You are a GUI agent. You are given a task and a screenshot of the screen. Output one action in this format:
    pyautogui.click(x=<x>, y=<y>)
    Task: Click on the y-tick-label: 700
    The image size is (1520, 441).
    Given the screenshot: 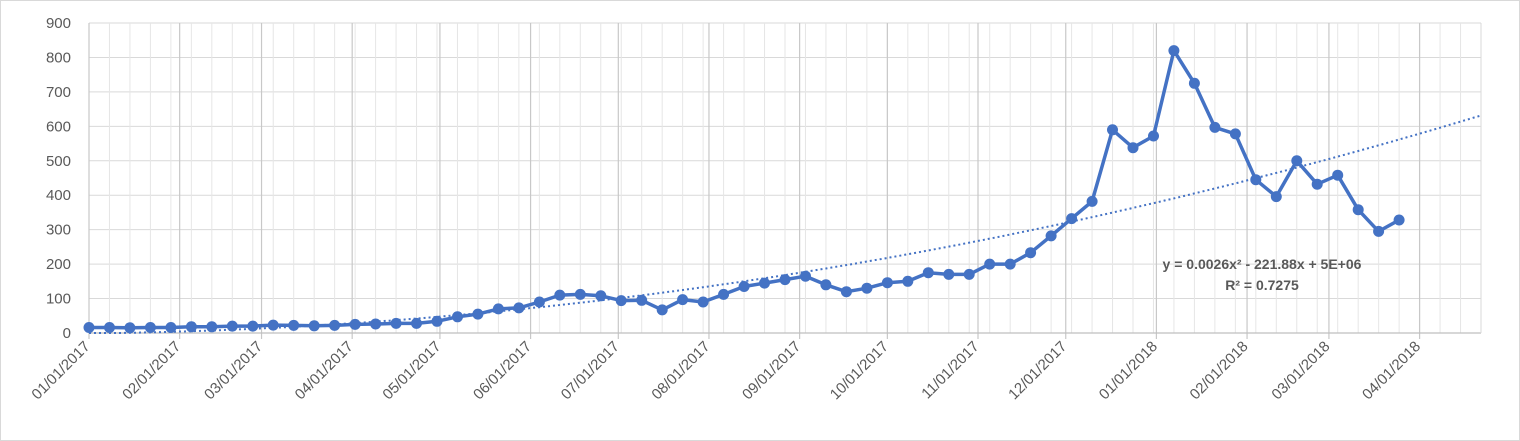 What is the action you would take?
    pyautogui.click(x=58, y=92)
    